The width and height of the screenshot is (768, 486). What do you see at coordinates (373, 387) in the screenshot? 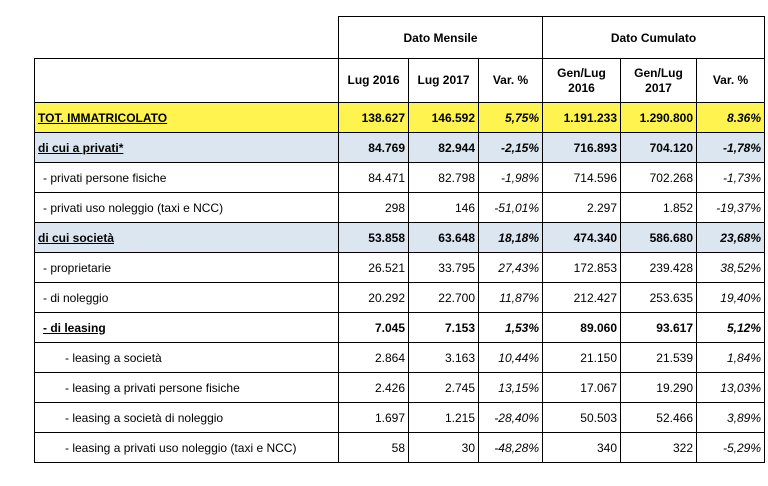
I see `cell: 2.426` at bounding box center [373, 387].